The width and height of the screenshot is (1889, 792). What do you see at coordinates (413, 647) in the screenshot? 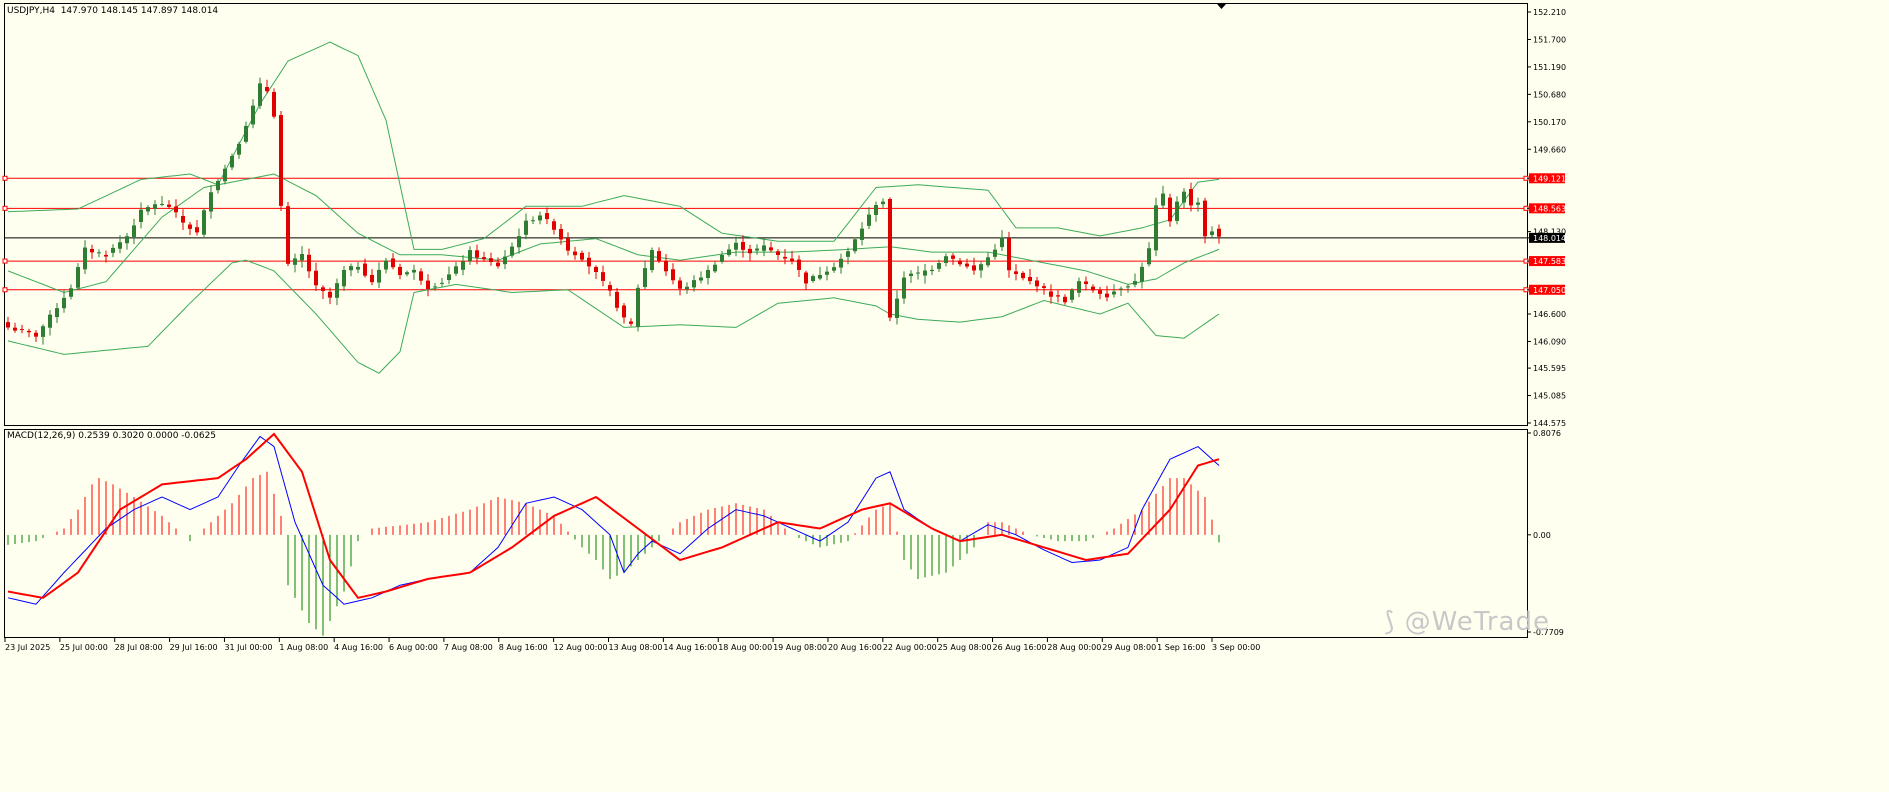
I see `time-tick-label: 6 Aug 00:00` at bounding box center [413, 647].